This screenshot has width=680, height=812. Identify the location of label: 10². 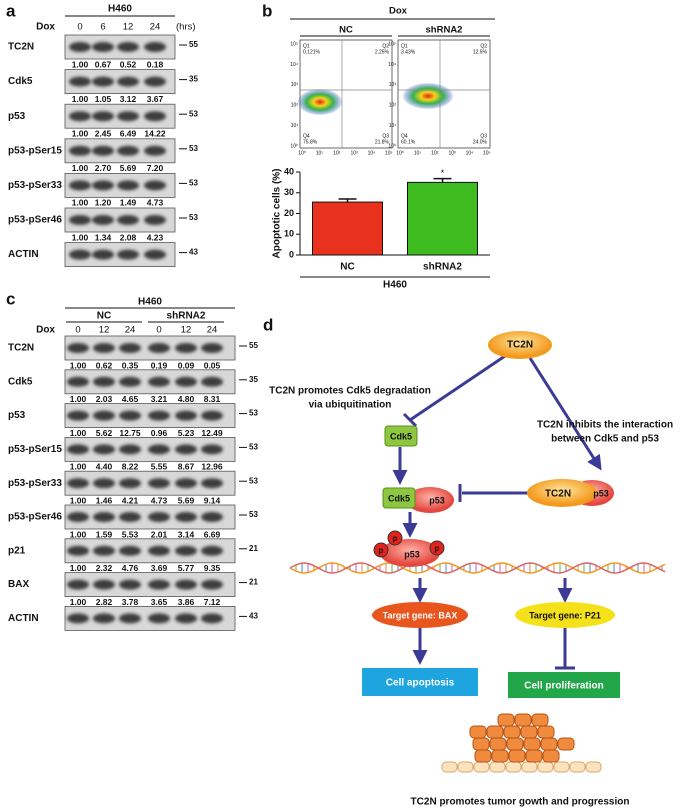
(393, 106).